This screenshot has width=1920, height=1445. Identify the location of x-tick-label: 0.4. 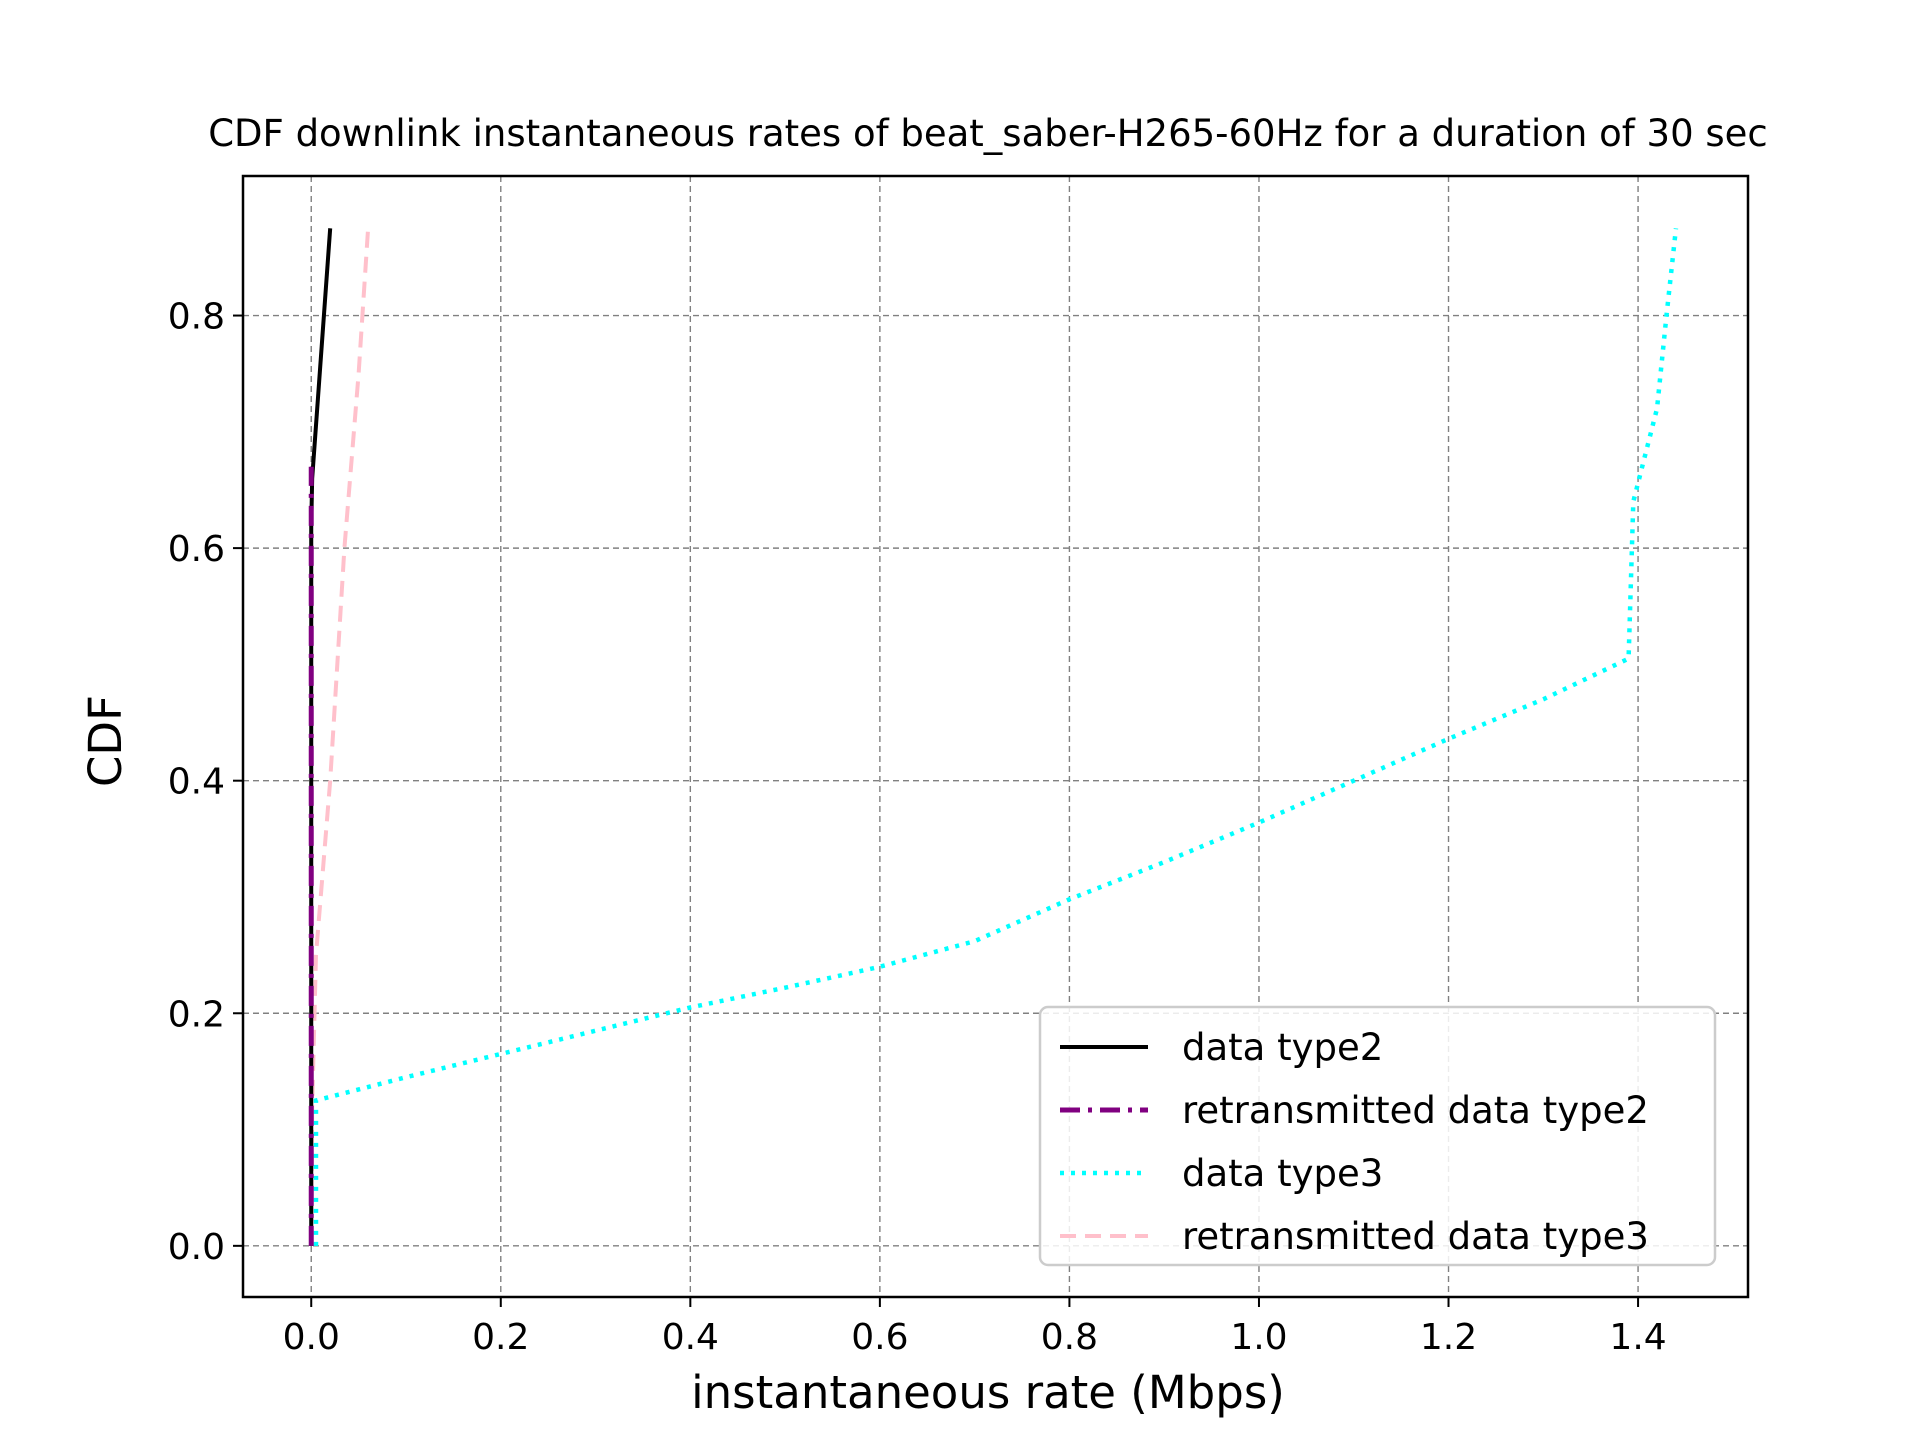
(690, 1337).